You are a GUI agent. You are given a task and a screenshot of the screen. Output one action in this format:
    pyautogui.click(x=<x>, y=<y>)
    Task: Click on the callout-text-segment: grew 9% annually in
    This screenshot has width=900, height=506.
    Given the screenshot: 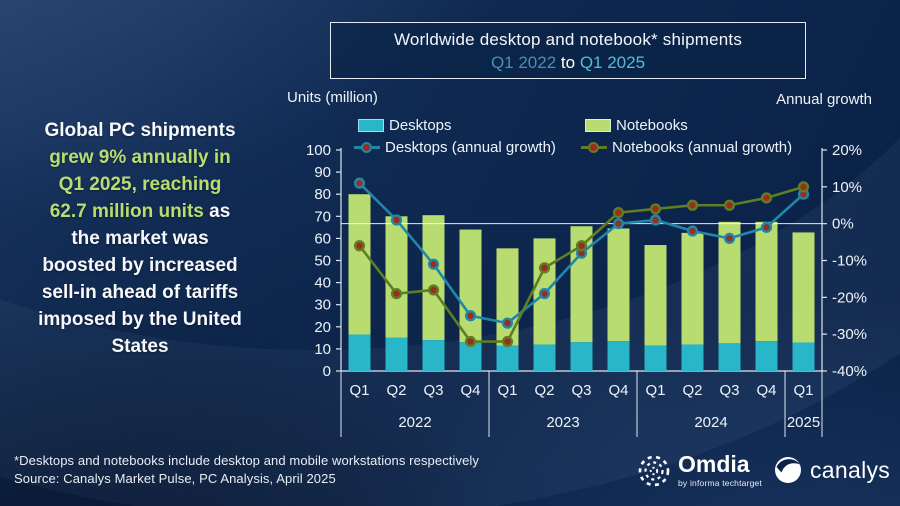 What is the action you would take?
    pyautogui.click(x=140, y=157)
    